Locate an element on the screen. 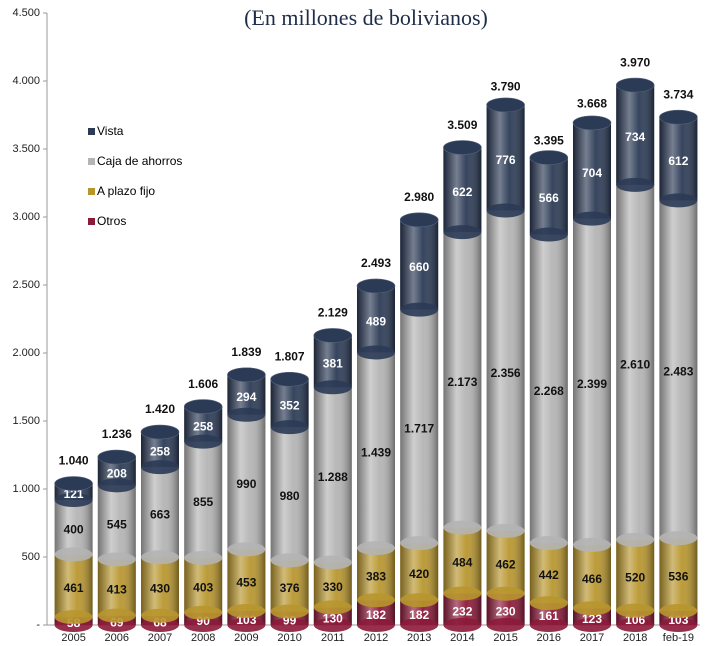  value-label: 352 is located at coordinates (290, 405).